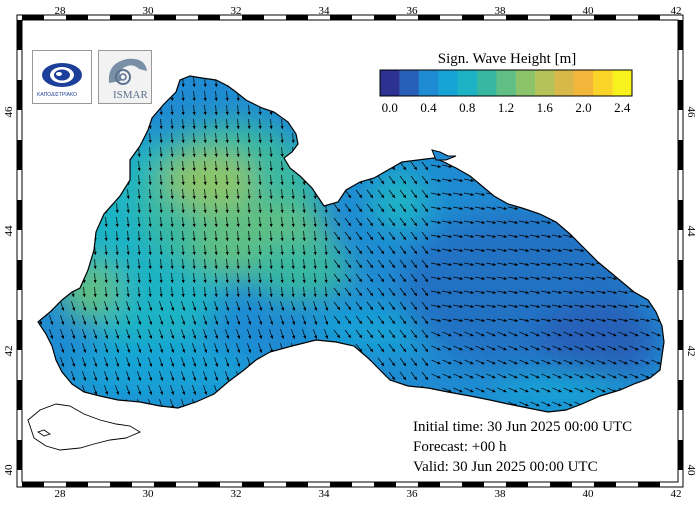 The width and height of the screenshot is (700, 507). Describe the element at coordinates (325, 11) in the screenshot. I see `lon-label-top: 34` at that location.